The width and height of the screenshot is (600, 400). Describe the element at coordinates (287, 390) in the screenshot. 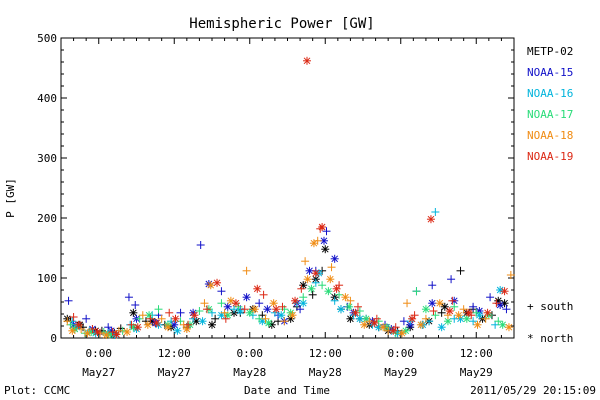

I see `x-axis-label: Date and Time` at that location.